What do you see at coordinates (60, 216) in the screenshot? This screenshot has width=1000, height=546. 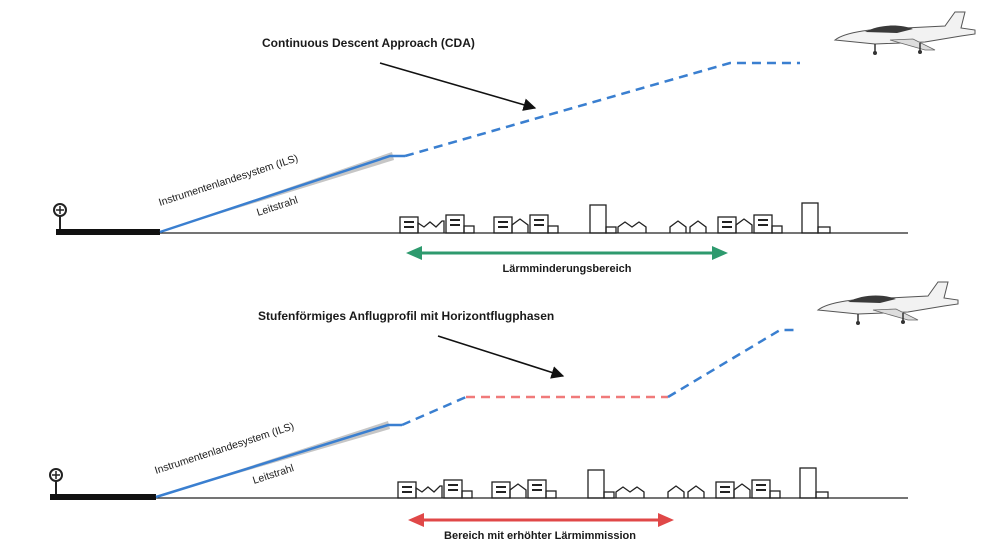 I see `top-ils-antenna` at bounding box center [60, 216].